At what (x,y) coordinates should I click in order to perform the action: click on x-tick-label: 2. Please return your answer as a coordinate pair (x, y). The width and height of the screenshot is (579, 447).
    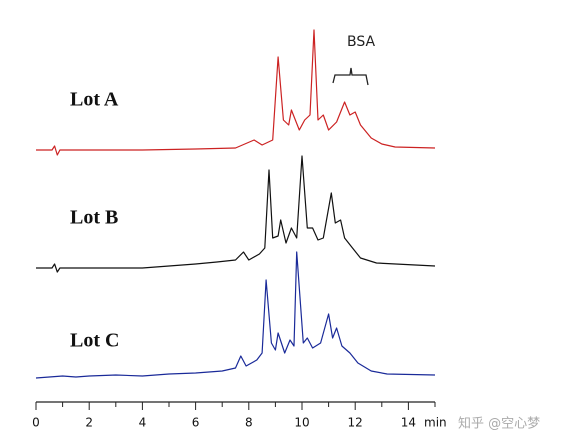
    Looking at the image, I should click on (89, 423).